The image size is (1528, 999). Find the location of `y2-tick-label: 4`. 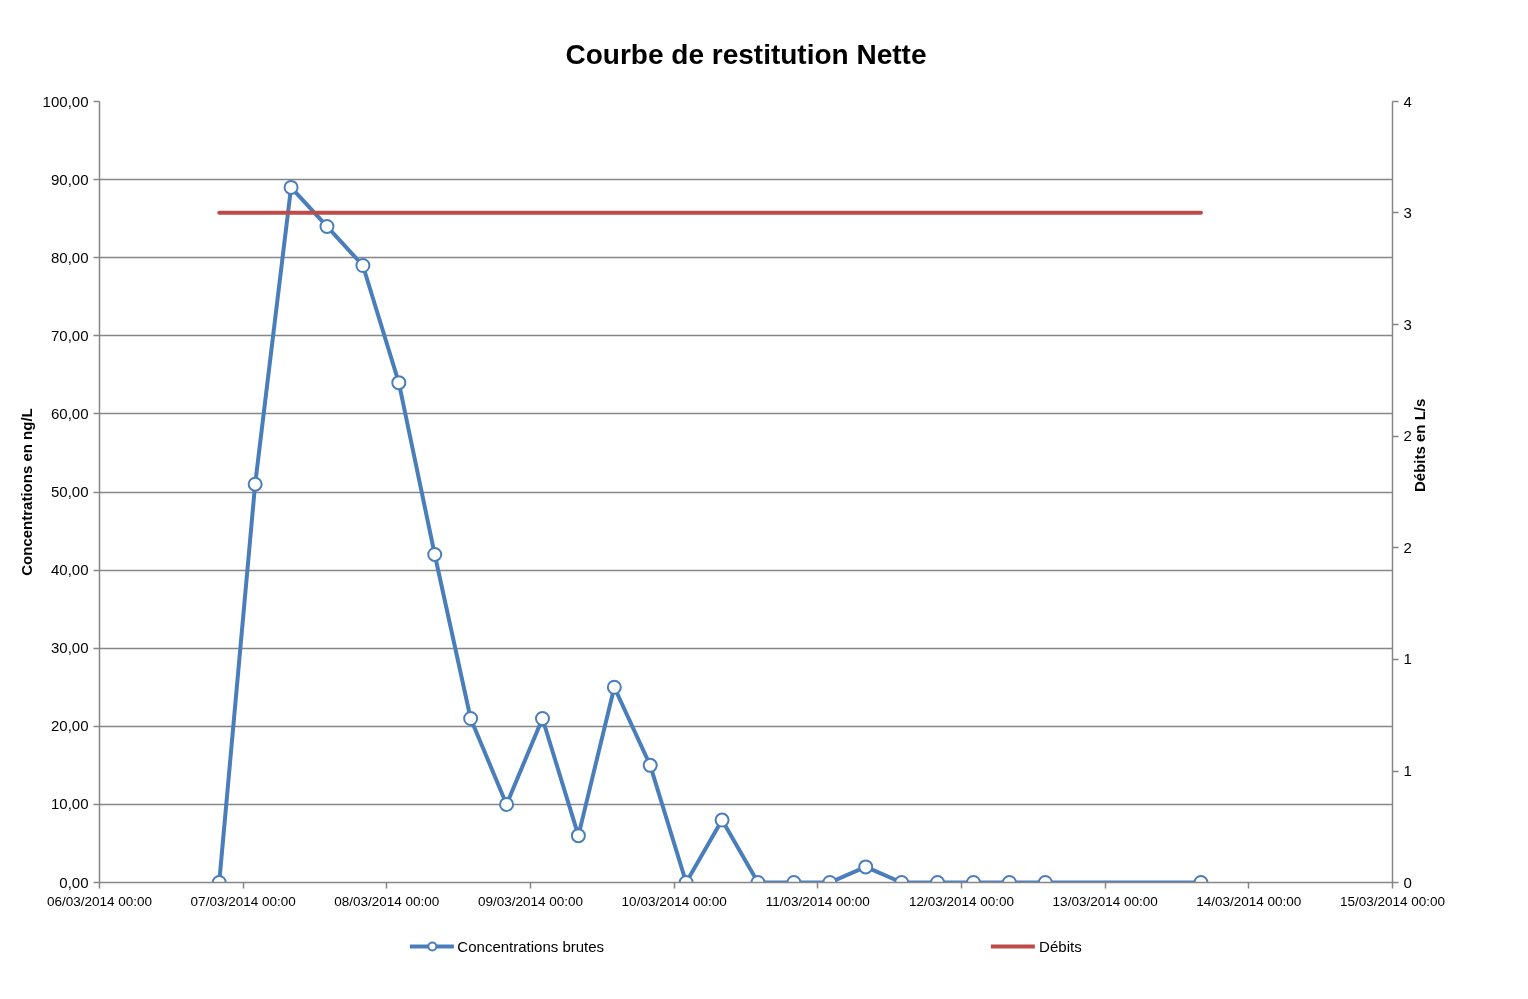

y2-tick-label: 4 is located at coordinates (1407, 101).